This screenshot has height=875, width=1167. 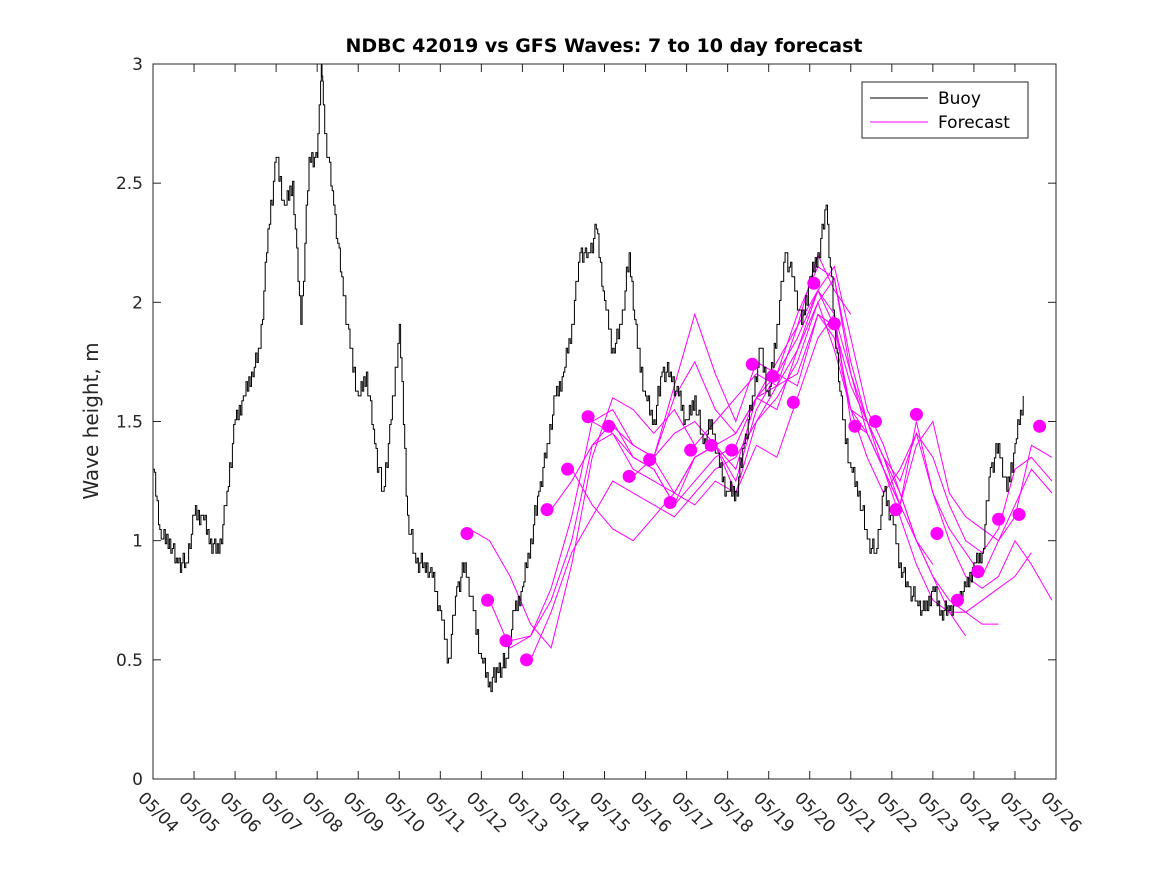 What do you see at coordinates (129, 661) in the screenshot?
I see `y-tick-label: 0.5` at bounding box center [129, 661].